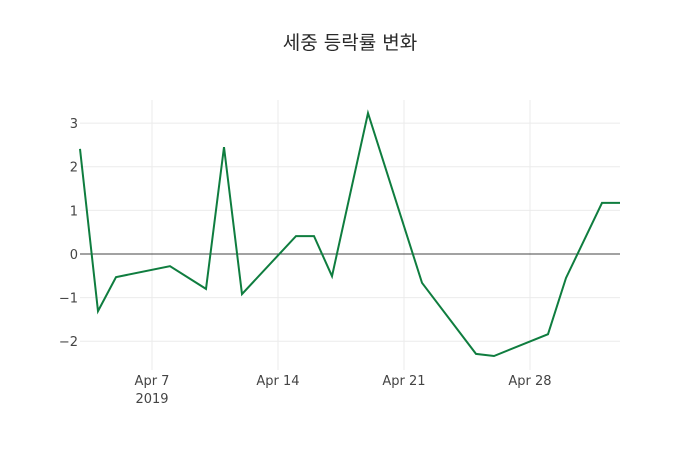  I want to click on y-tick-label: −2, so click(68, 342).